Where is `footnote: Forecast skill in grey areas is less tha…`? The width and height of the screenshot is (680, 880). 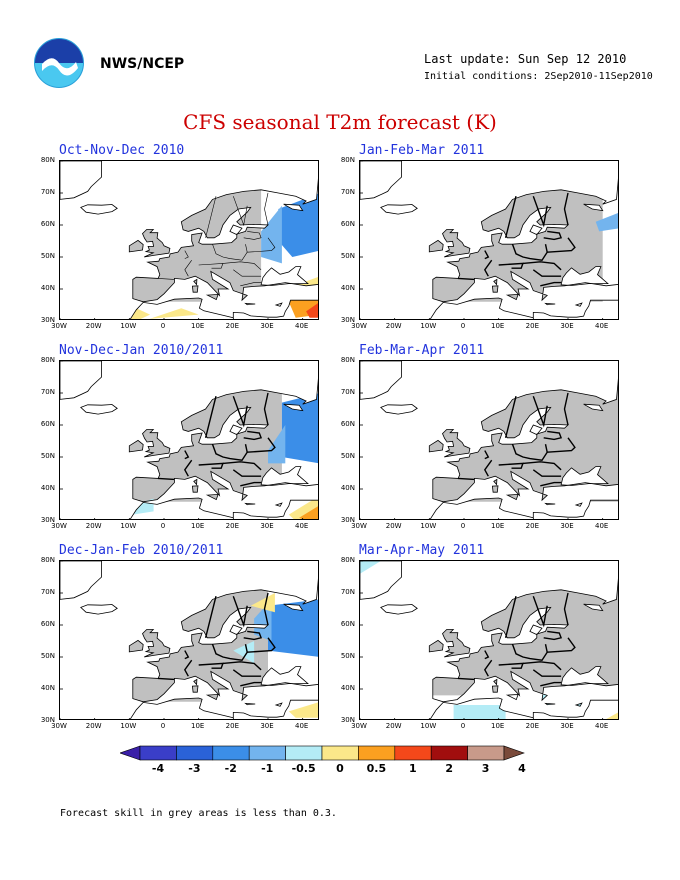
footnote: Forecast skill in grey areas is less tha… is located at coordinates (198, 813).